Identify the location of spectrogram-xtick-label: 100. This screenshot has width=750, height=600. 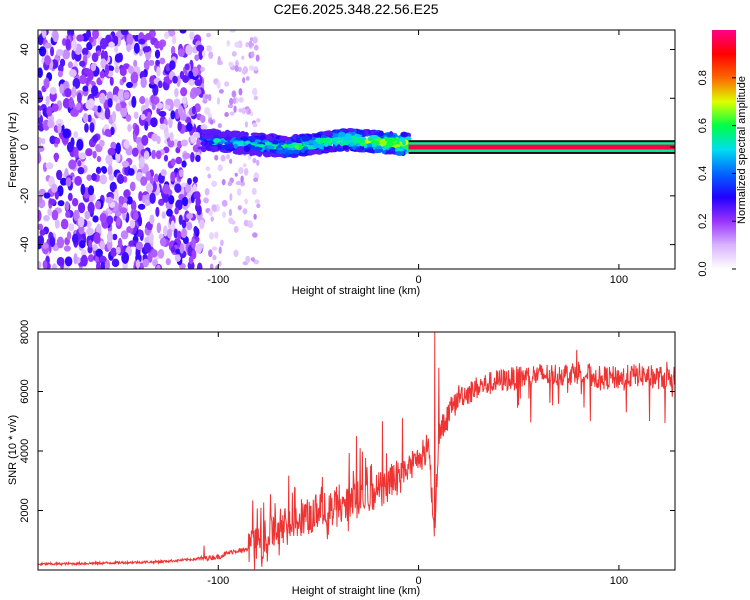
(619, 280).